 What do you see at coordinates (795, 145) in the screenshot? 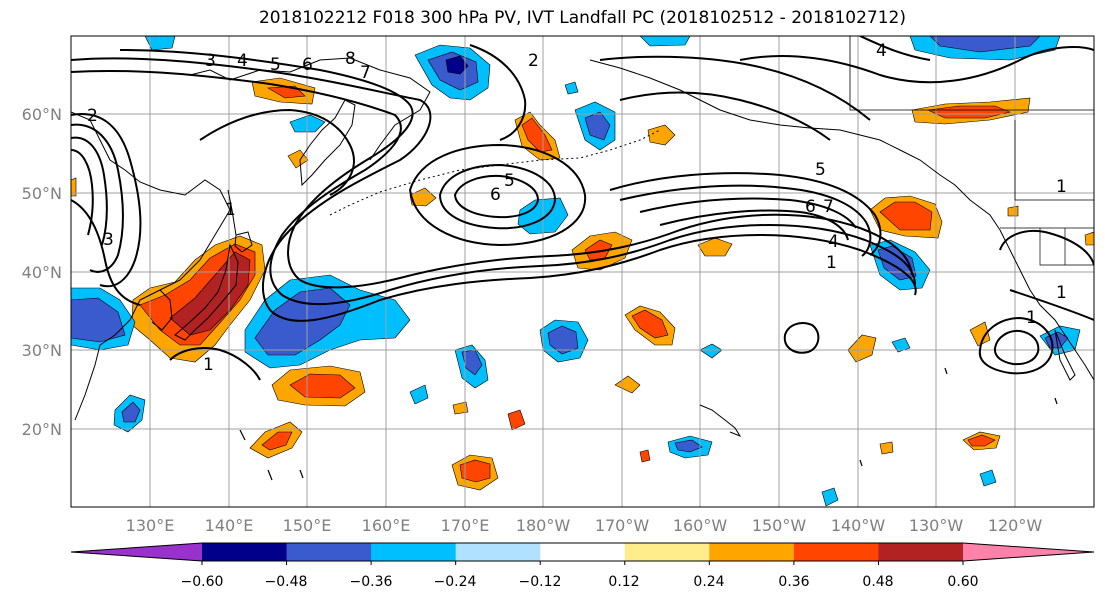
I see `alaska` at bounding box center [795, 145].